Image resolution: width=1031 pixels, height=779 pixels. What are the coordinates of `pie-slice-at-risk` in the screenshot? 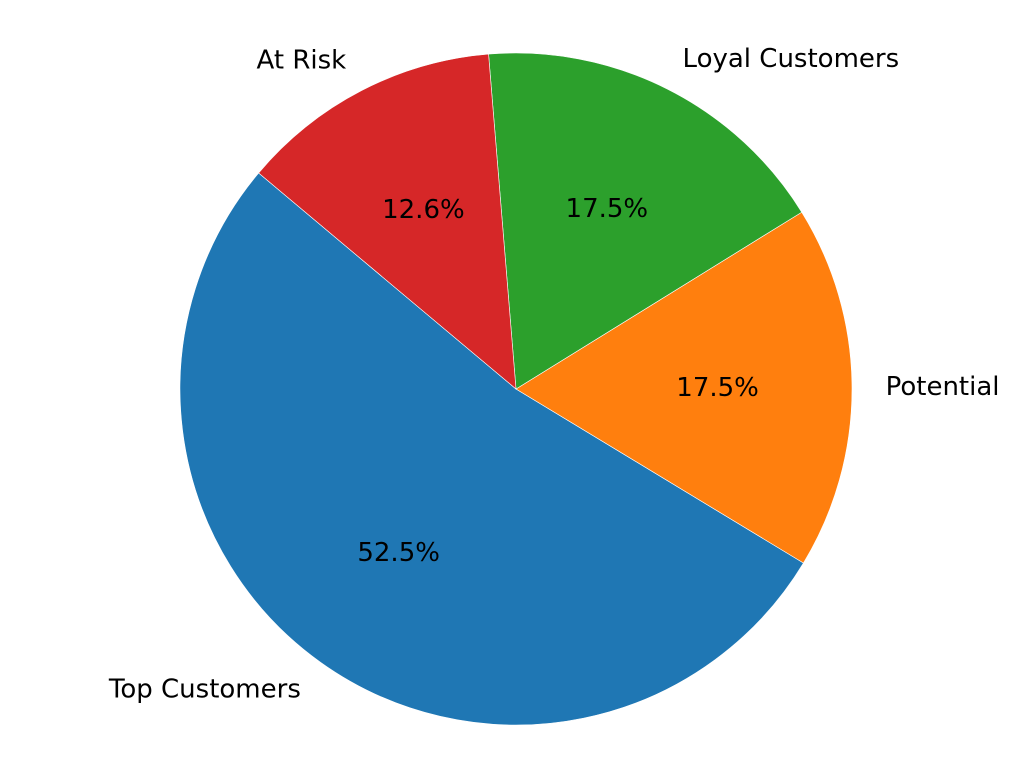 It's located at (387, 221).